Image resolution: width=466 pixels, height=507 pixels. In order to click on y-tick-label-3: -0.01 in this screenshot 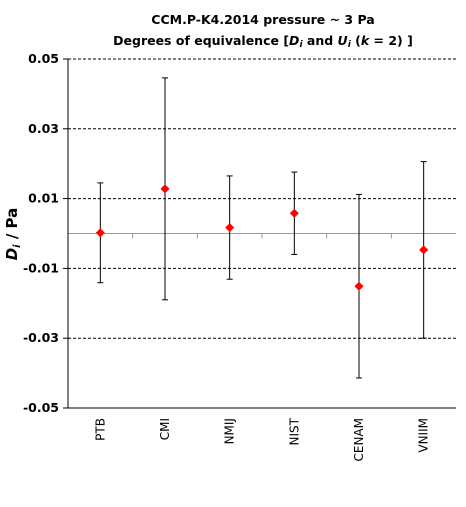, I will do `click(41, 267)`.